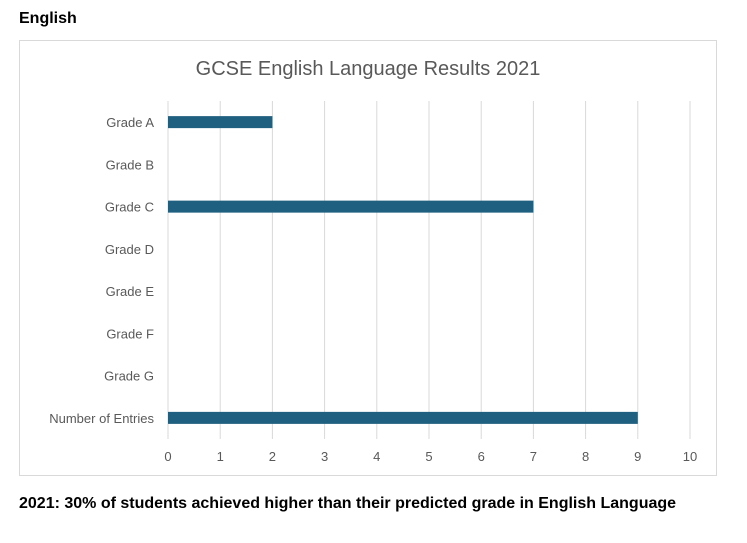 The image size is (747, 543). What do you see at coordinates (690, 456) in the screenshot?
I see `x-tick-label: 10` at bounding box center [690, 456].